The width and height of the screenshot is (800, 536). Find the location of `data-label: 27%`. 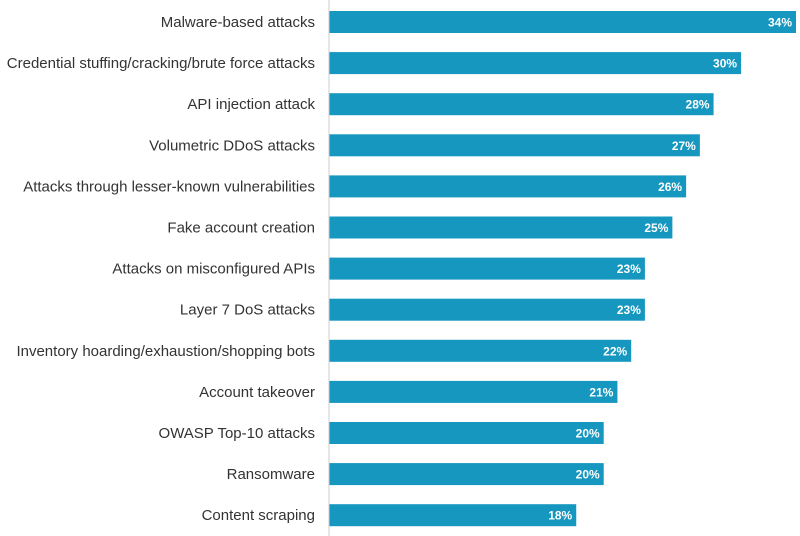

data-label: 27% is located at coordinates (684, 146).